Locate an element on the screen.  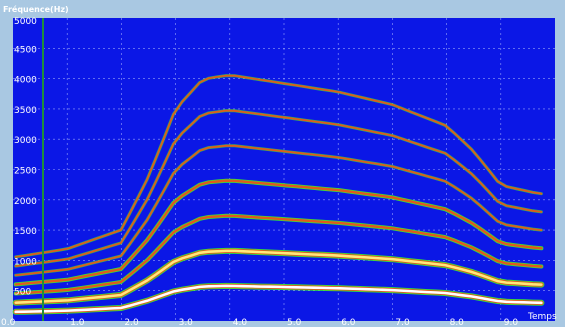
y-tick-label: 4000 is located at coordinates (25, 81).